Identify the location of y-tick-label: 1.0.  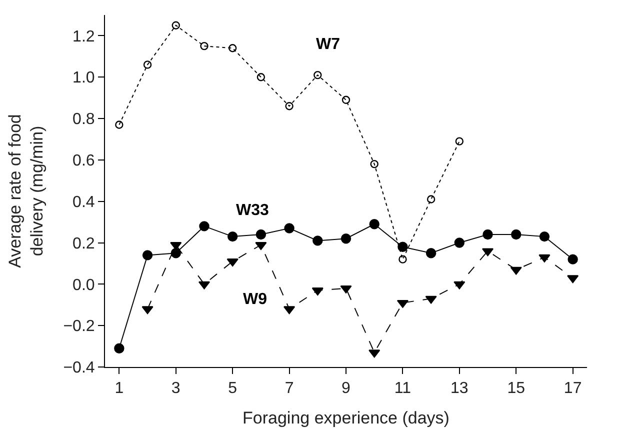
(83, 78).